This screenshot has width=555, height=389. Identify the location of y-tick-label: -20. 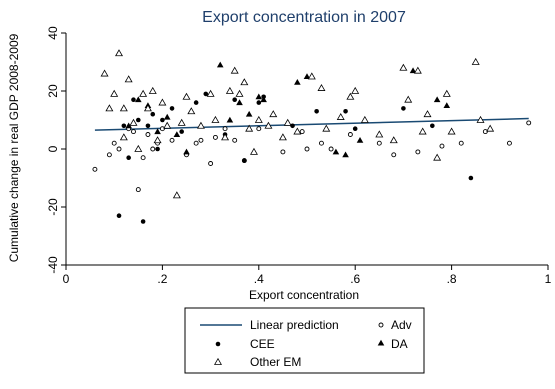
(53, 207).